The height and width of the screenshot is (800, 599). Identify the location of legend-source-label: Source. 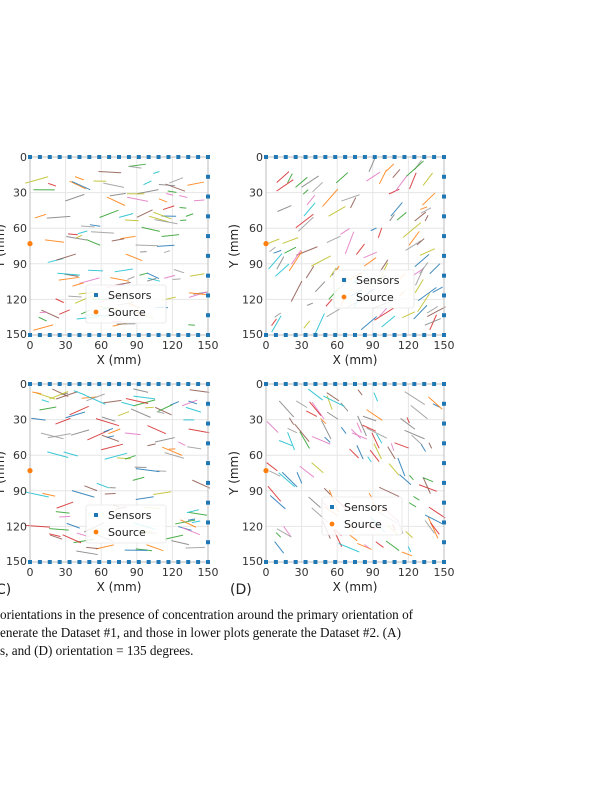
(375, 297).